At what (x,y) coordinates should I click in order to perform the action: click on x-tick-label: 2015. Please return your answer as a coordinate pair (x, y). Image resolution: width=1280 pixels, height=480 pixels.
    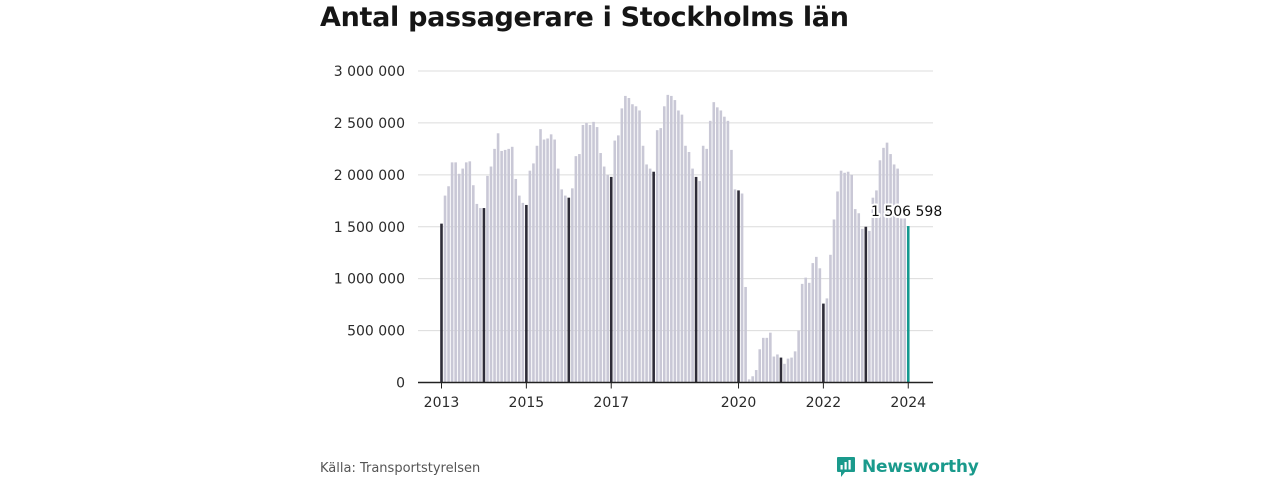
    Looking at the image, I should click on (527, 403).